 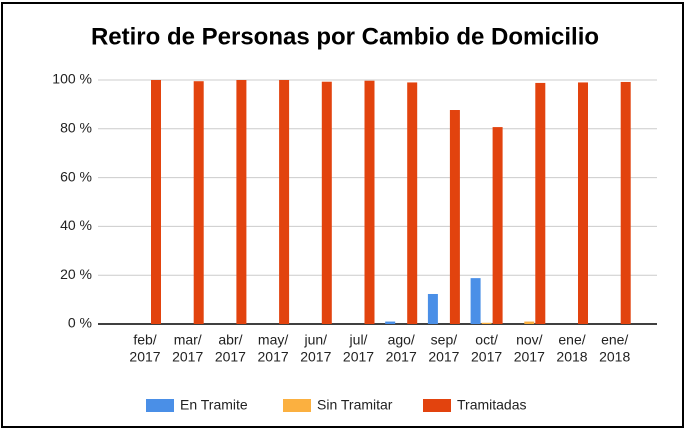 I want to click on legend-label: En Tramite, so click(x=214, y=405).